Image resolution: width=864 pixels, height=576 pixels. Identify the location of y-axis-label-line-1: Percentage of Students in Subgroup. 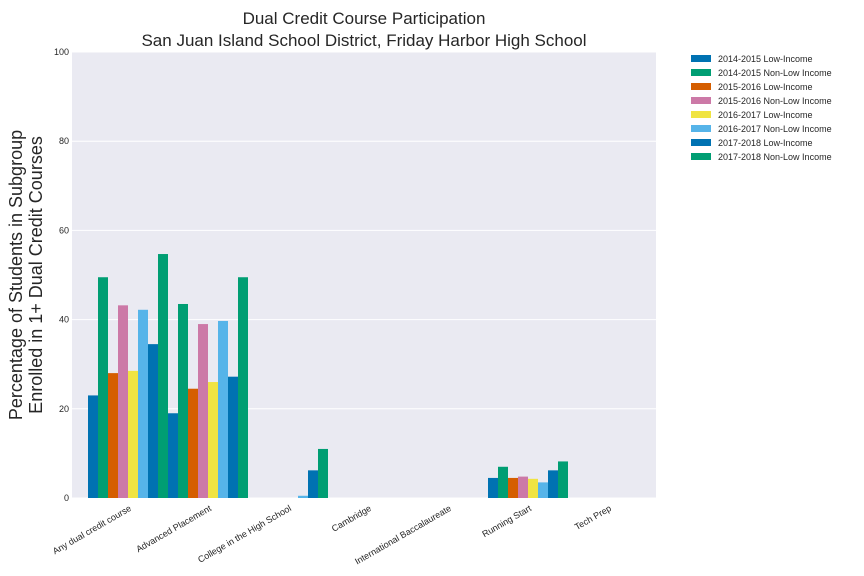
(16, 275).